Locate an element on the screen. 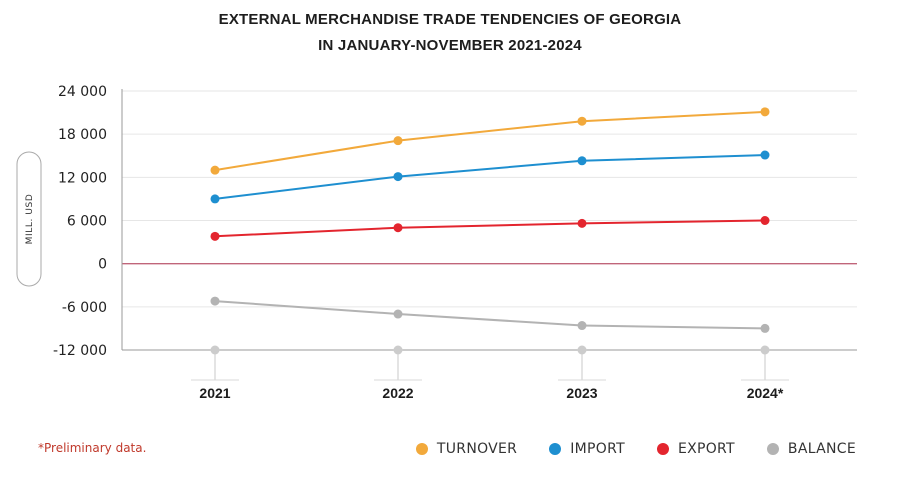  legend-item-turnover: TURNOVER is located at coordinates (466, 449).